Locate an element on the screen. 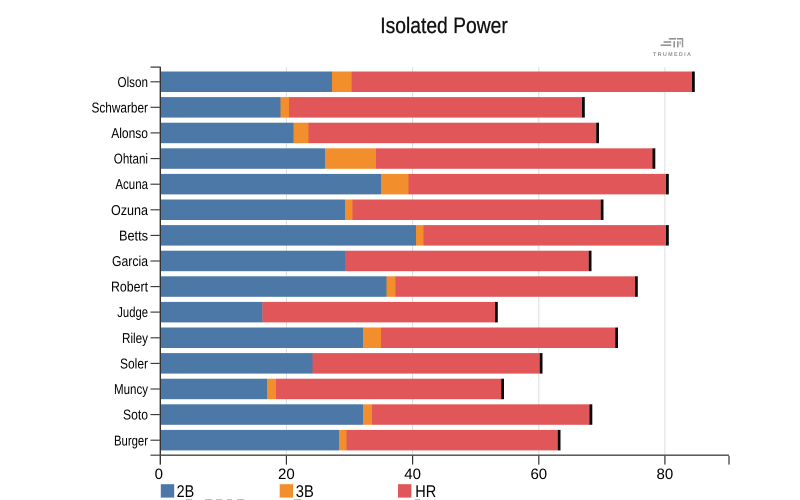 Image resolution: width=800 pixels, height=500 pixels. svg-text: Alonso is located at coordinates (129, 134).